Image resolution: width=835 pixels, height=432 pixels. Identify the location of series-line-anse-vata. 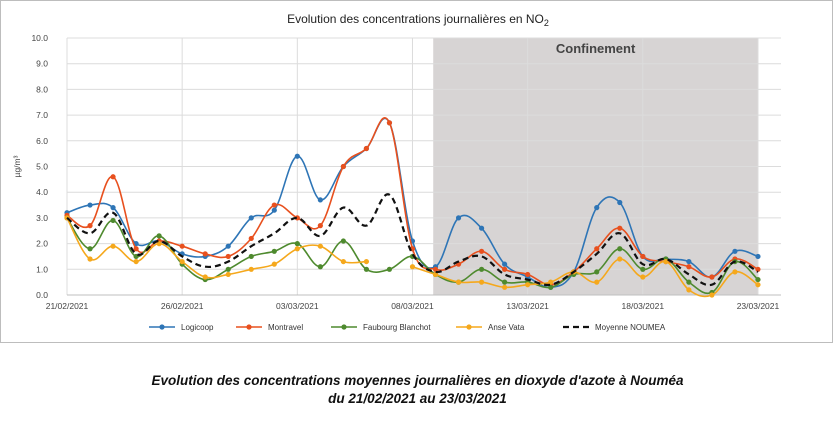
(585, 278).